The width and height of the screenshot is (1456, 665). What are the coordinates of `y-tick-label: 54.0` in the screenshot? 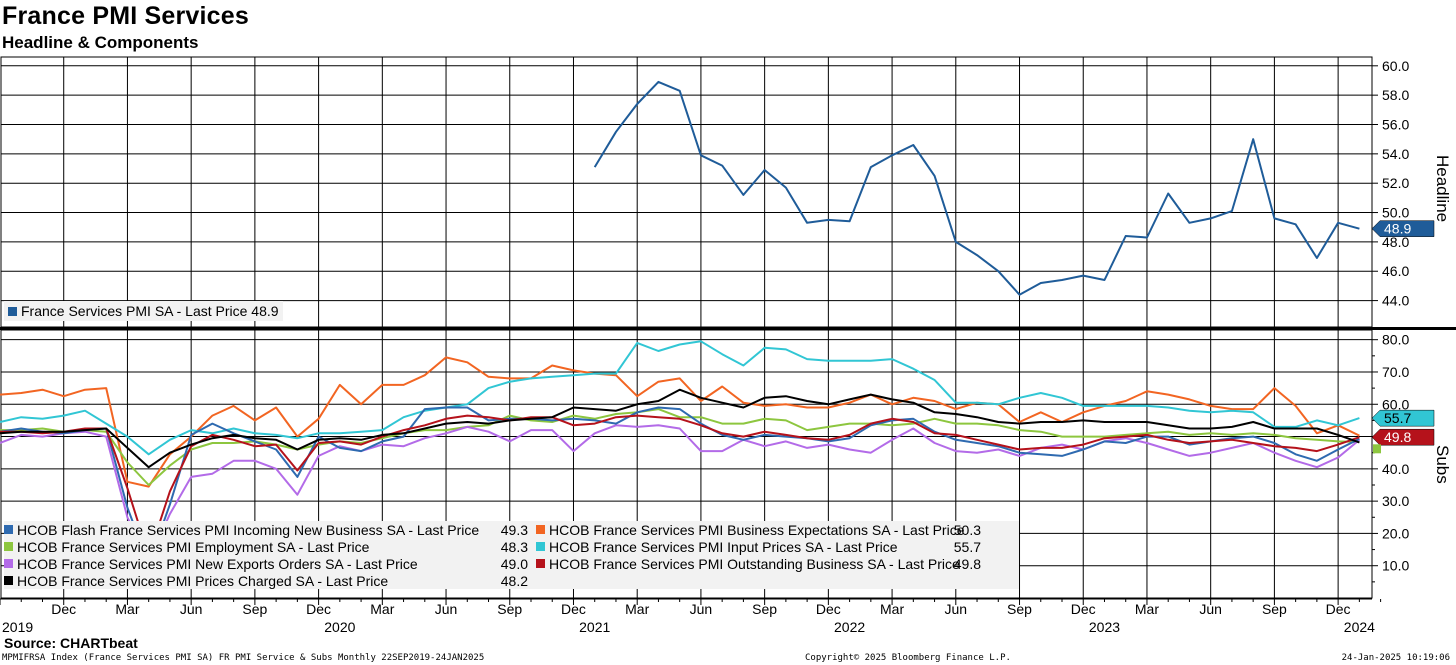 It's located at (1395, 154).